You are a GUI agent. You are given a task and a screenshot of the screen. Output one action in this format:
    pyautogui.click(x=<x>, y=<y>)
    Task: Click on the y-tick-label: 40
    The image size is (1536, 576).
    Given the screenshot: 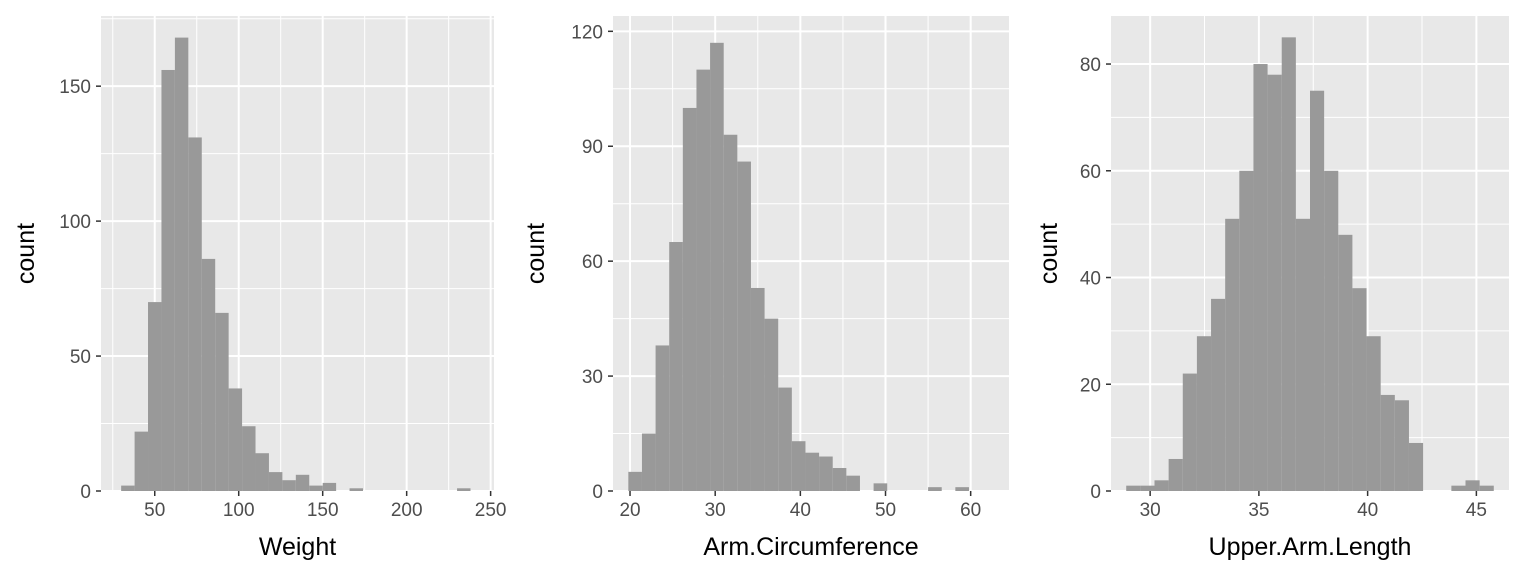 What is the action you would take?
    pyautogui.click(x=1090, y=279)
    